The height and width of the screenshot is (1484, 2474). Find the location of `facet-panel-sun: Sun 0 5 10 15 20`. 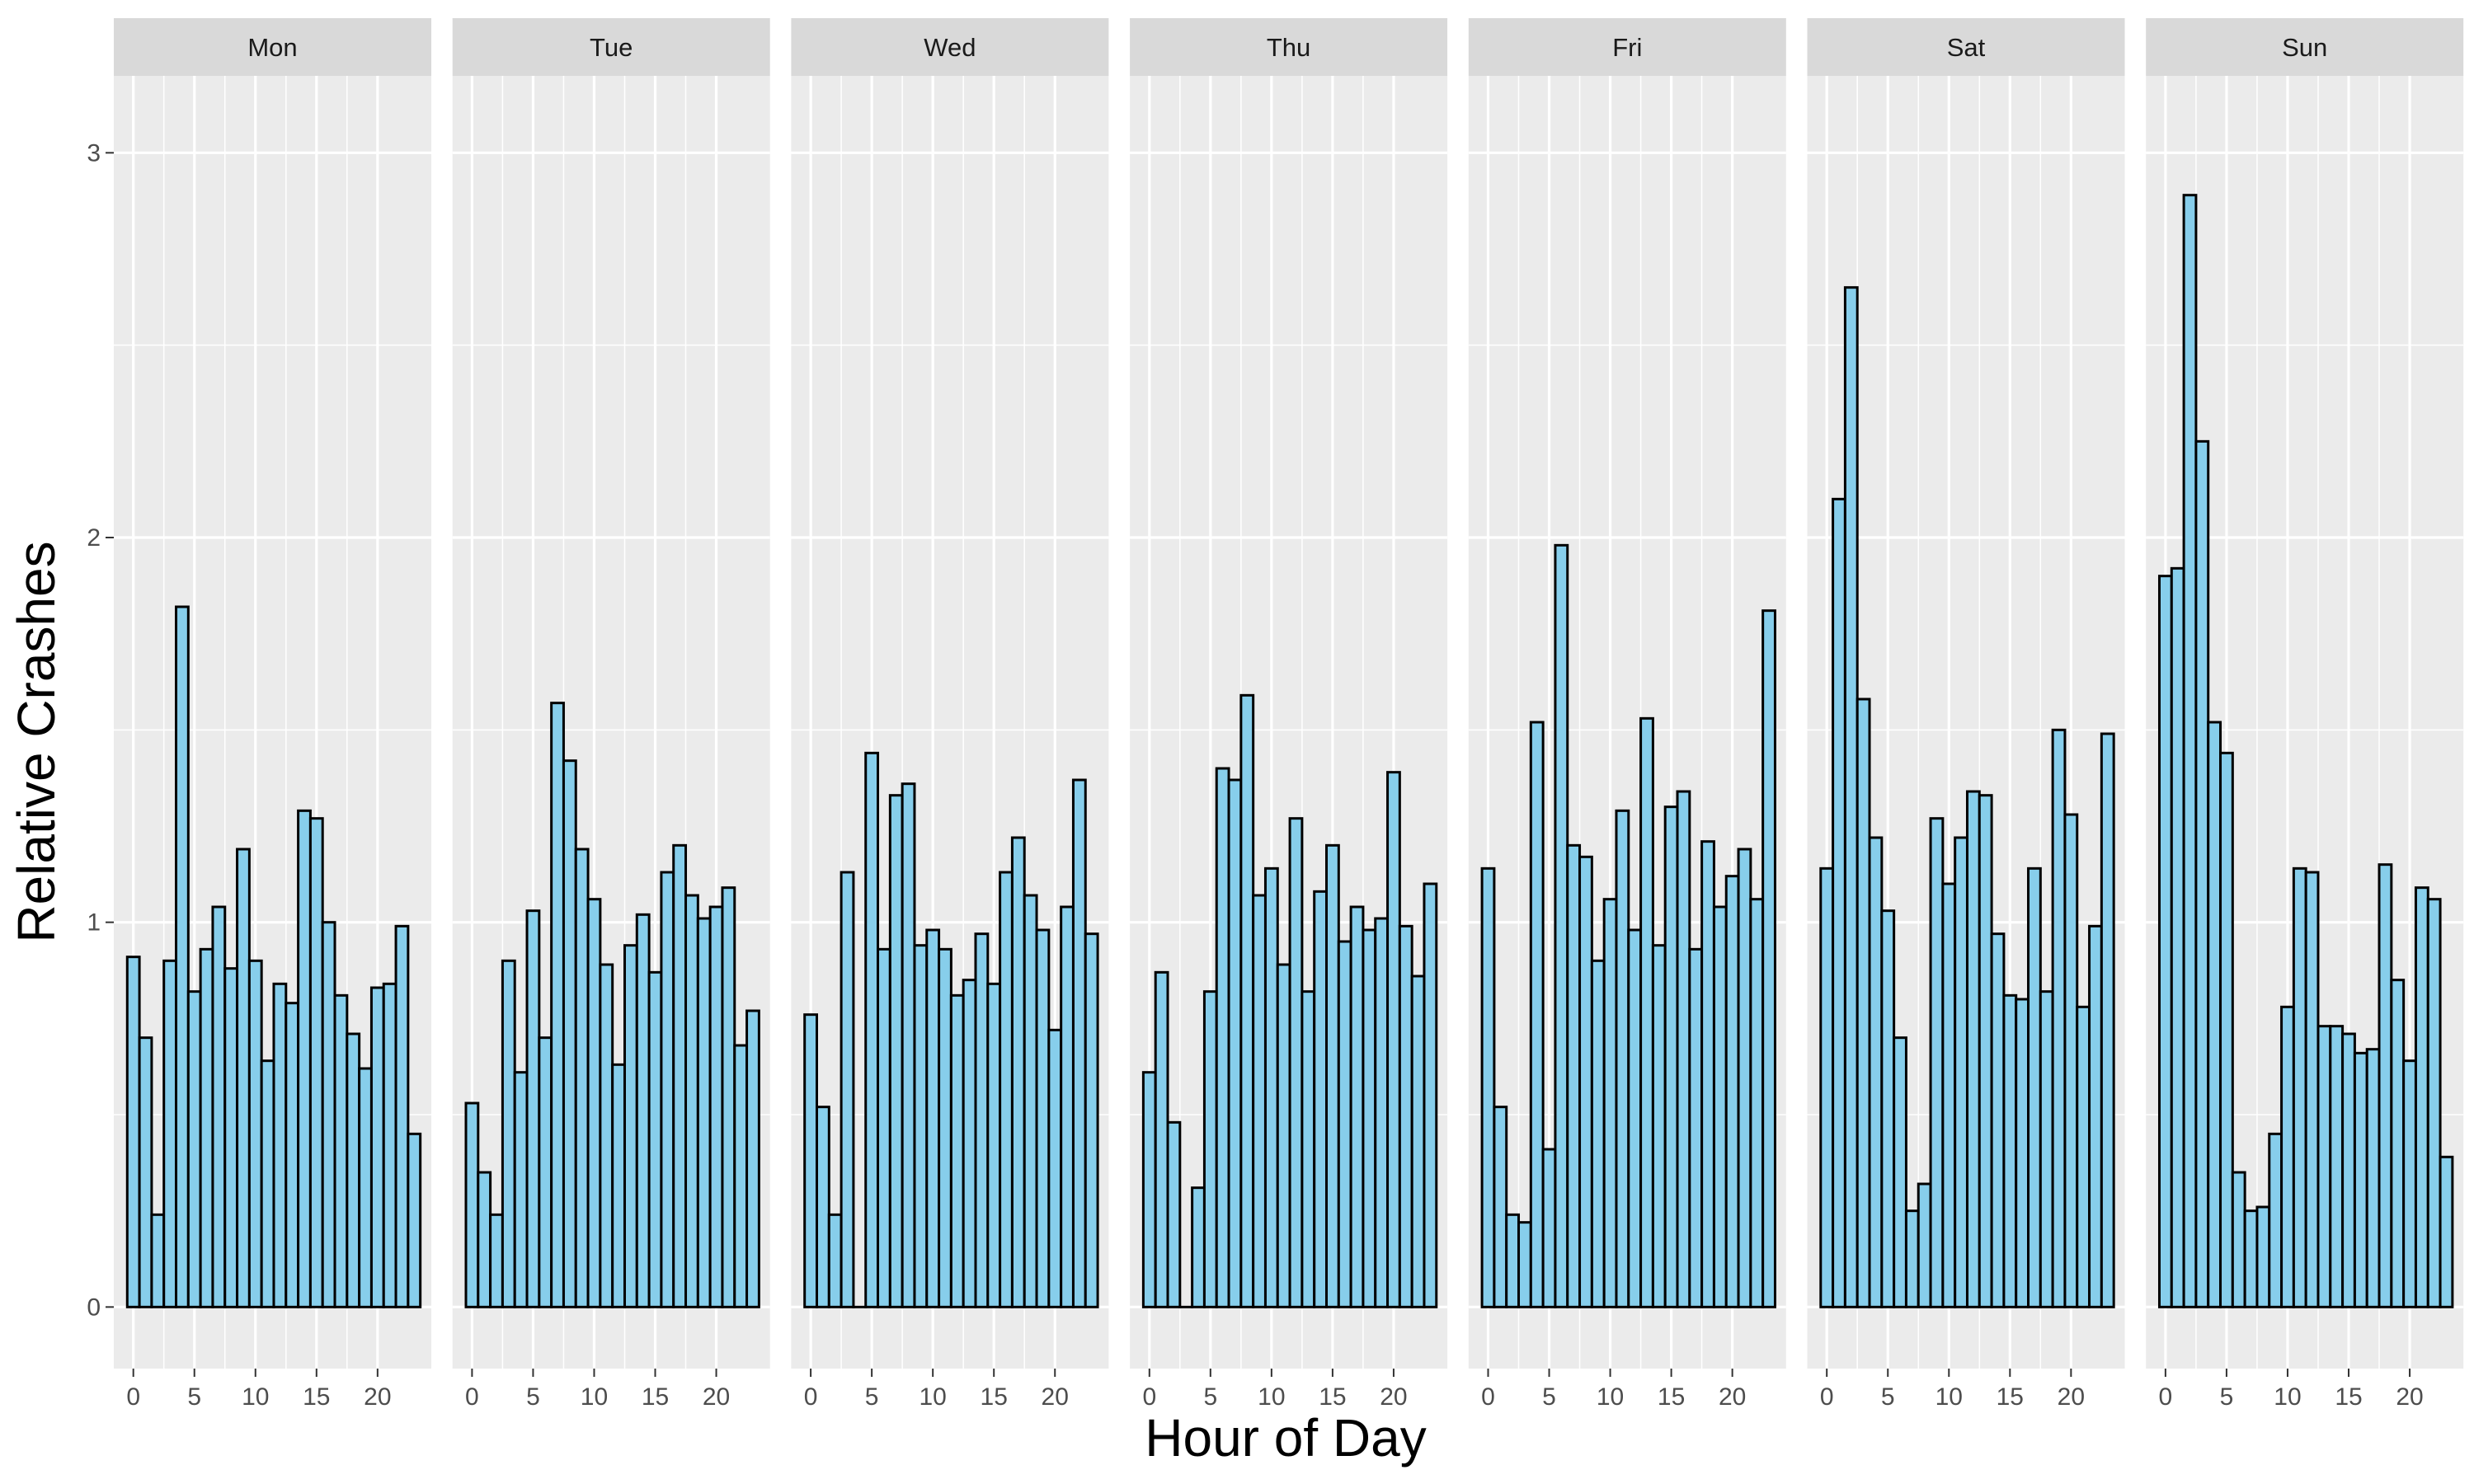

facet-panel-sun: Sun 0 5 10 15 20 is located at coordinates (2305, 714).